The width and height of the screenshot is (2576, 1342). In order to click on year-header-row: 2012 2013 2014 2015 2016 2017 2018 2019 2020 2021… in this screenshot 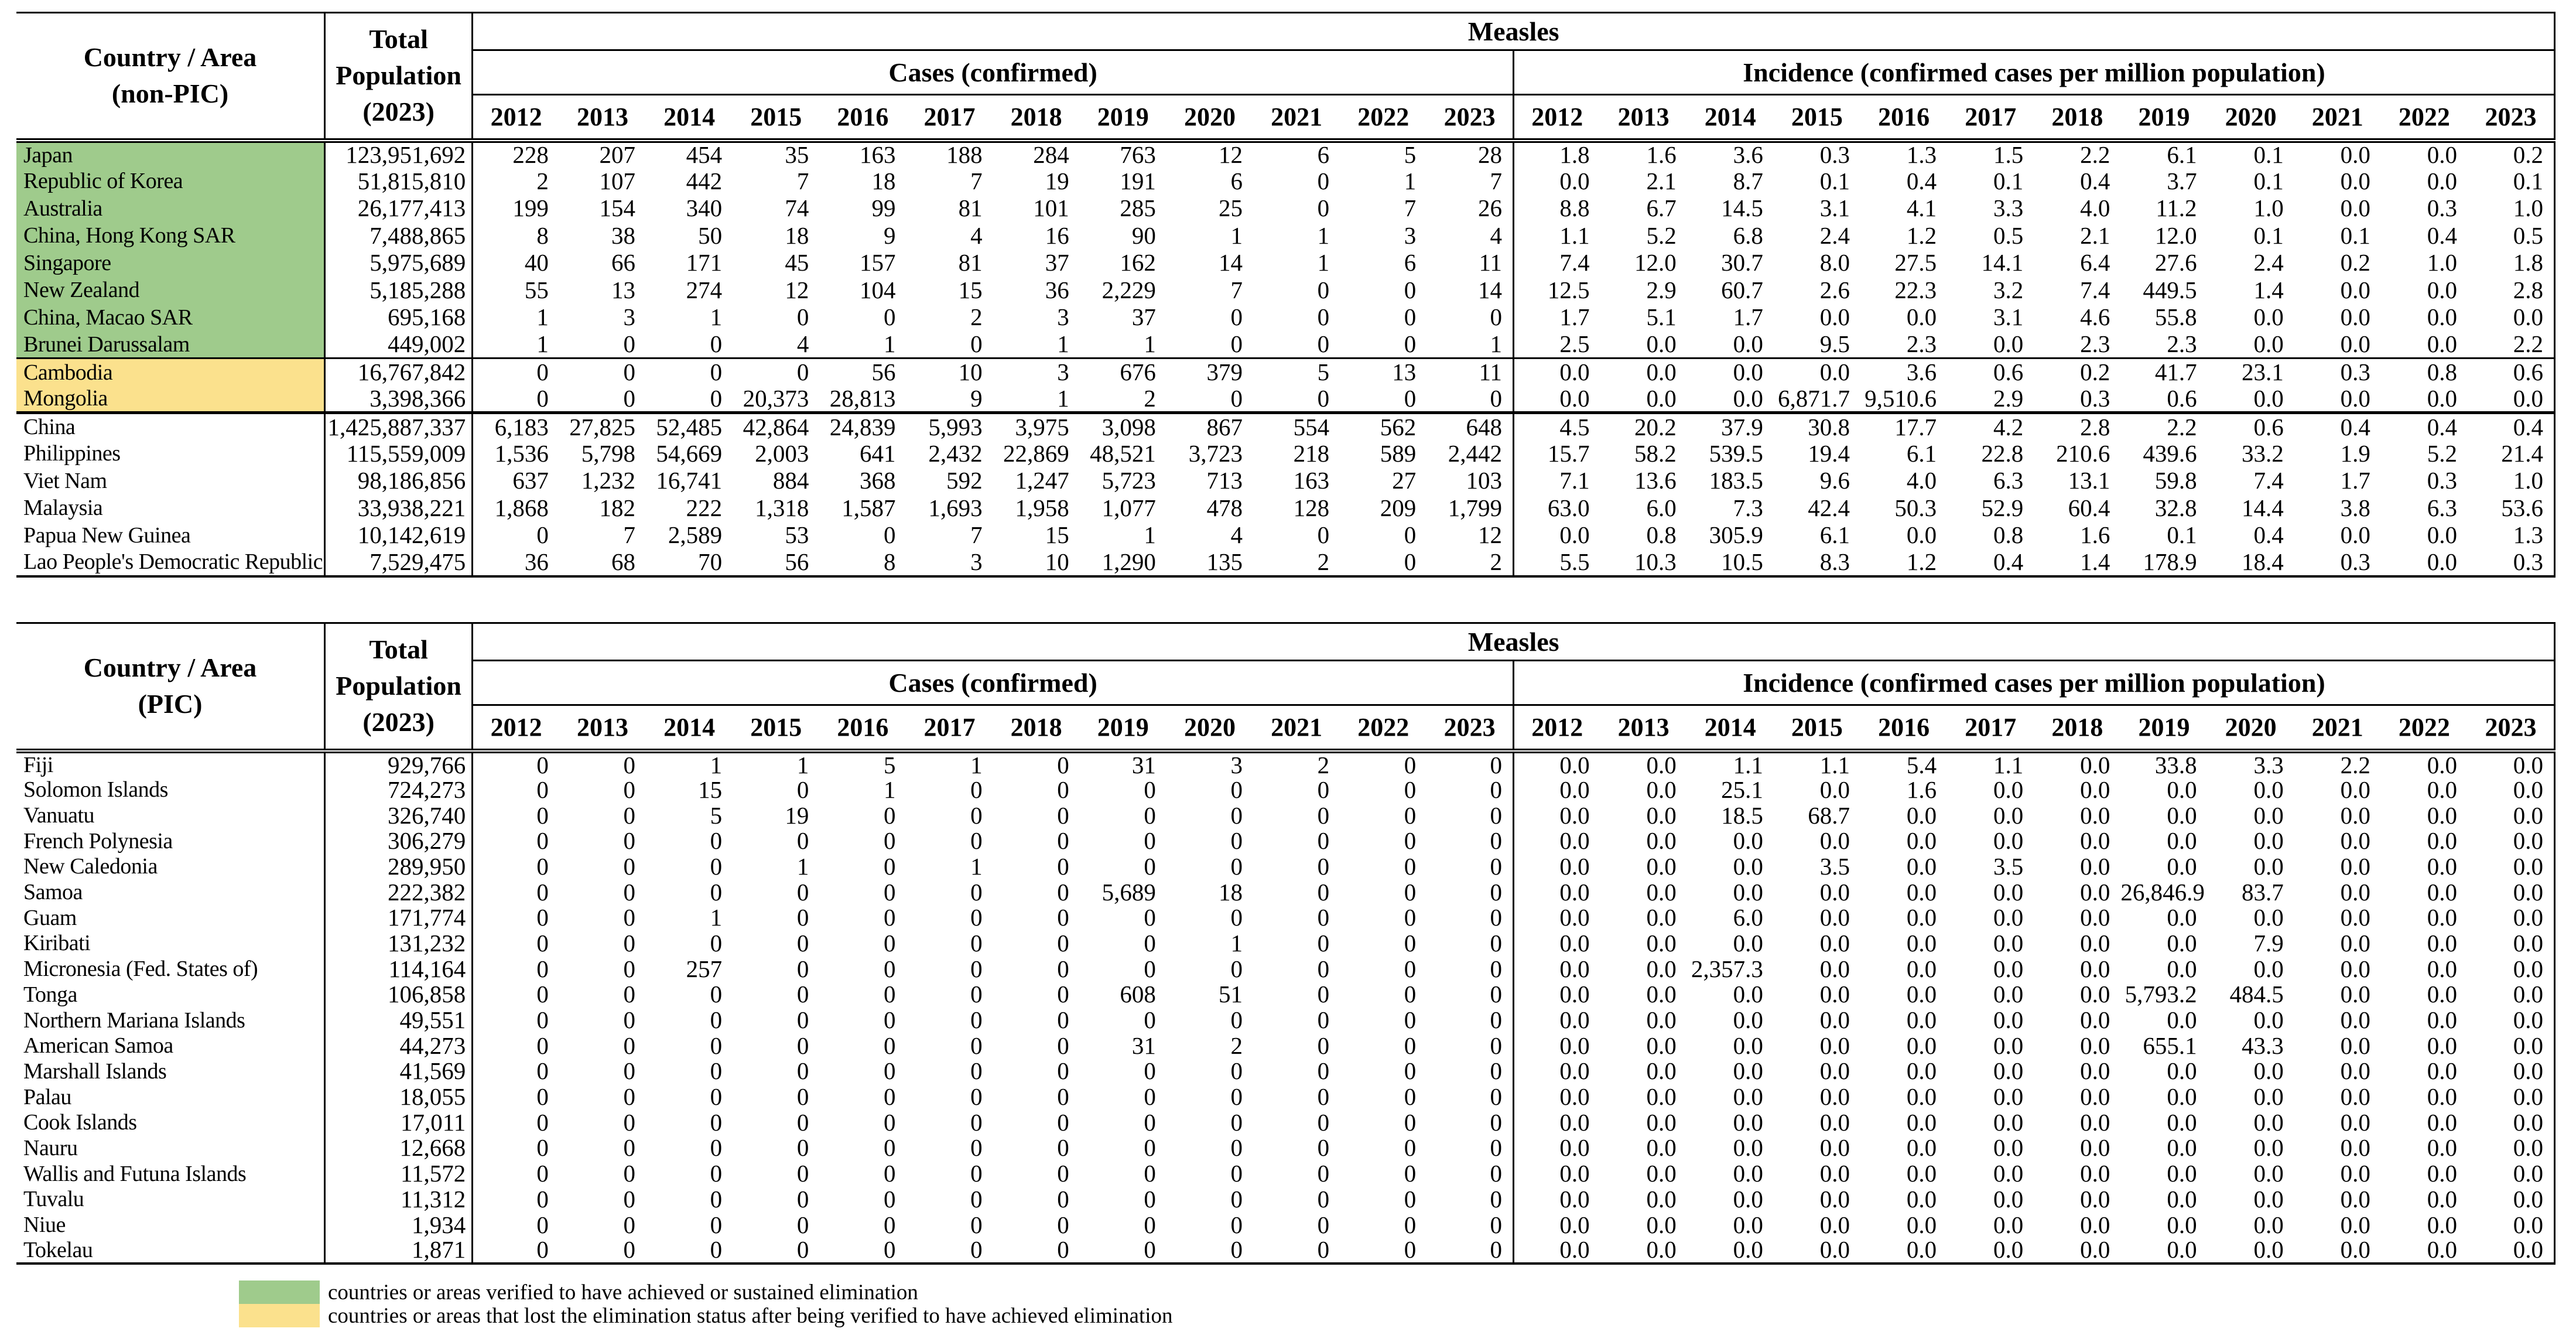, I will do `click(1285, 118)`.